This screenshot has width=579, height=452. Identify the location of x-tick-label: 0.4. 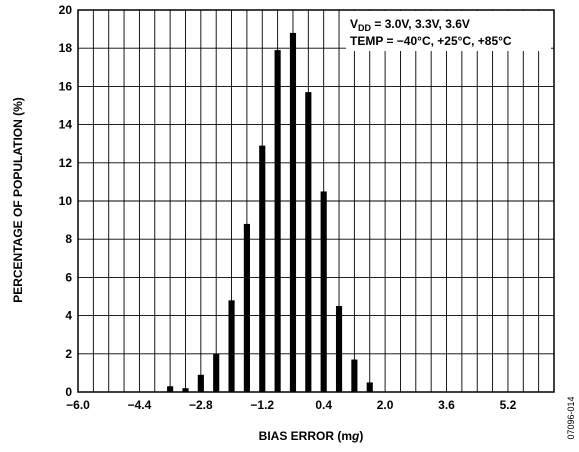
(323, 405).